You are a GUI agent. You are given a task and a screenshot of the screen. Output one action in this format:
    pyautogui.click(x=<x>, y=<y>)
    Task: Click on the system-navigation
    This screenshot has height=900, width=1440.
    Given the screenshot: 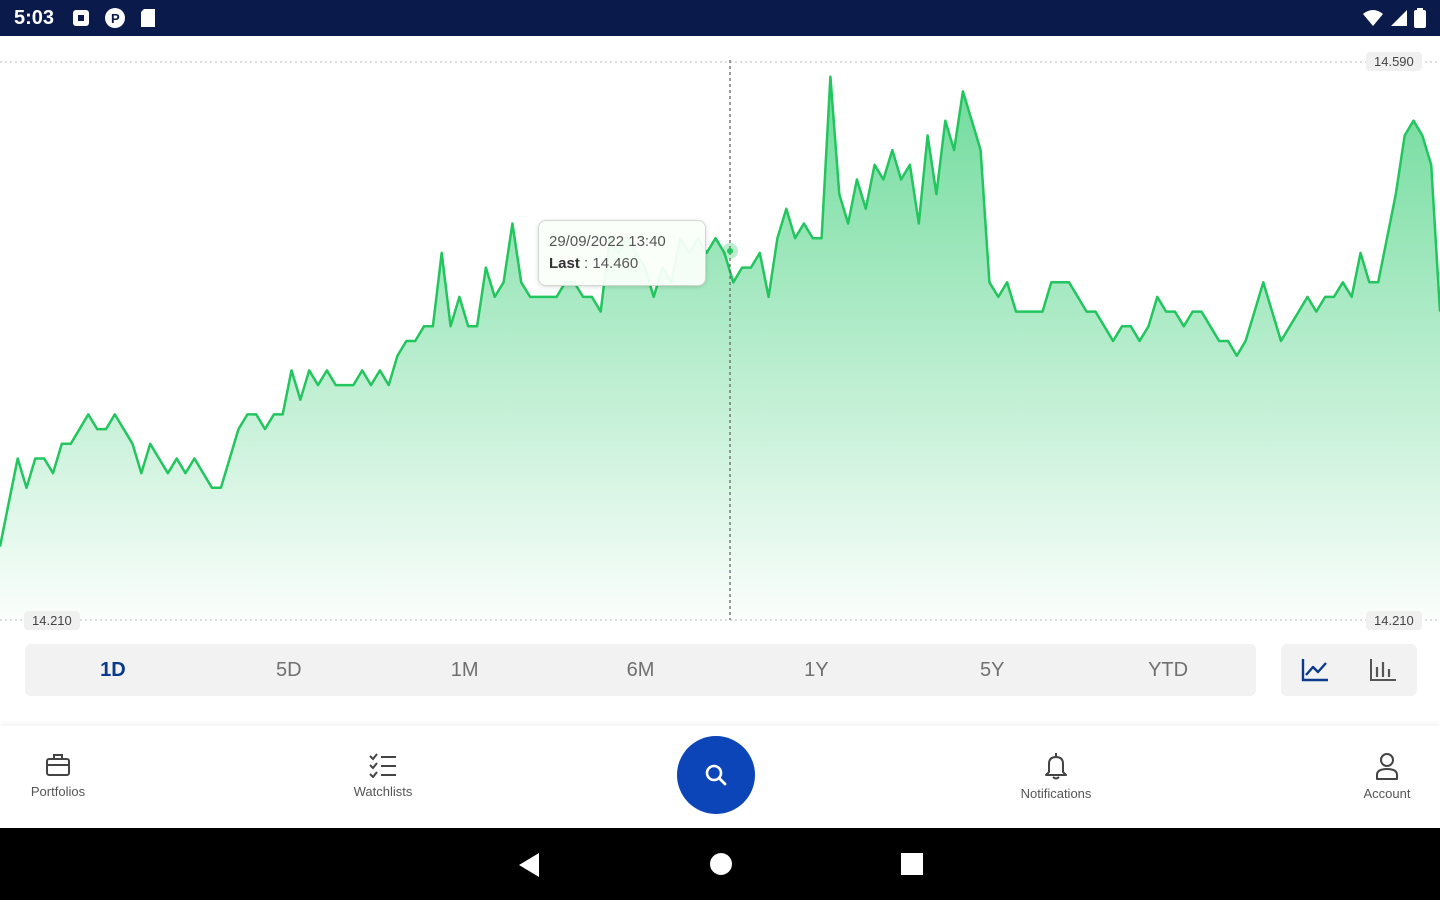 What is the action you would take?
    pyautogui.click(x=720, y=864)
    